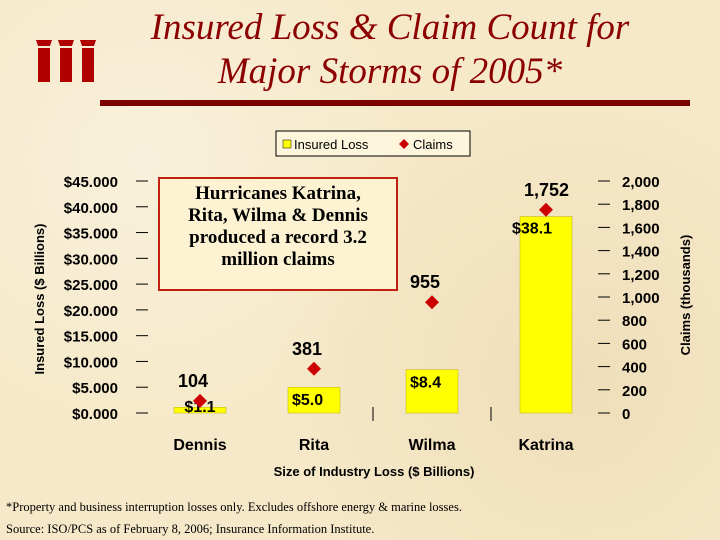 This screenshot has height=540, width=720. What do you see at coordinates (278, 237) in the screenshot?
I see `annotation-line-3: produced a record 3.2` at bounding box center [278, 237].